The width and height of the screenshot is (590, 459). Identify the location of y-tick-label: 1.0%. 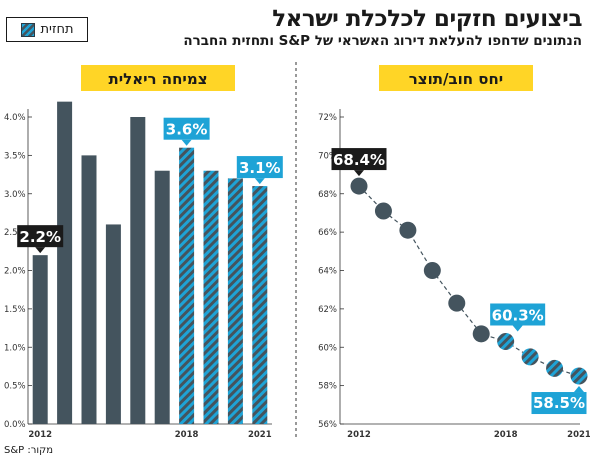
(15, 348).